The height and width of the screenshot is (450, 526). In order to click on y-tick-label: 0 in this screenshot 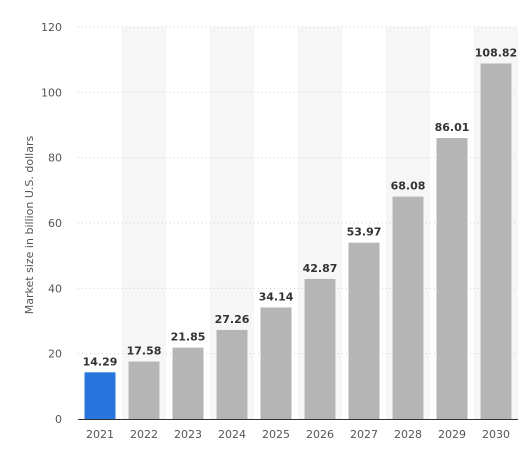, I will do `click(58, 419)`.